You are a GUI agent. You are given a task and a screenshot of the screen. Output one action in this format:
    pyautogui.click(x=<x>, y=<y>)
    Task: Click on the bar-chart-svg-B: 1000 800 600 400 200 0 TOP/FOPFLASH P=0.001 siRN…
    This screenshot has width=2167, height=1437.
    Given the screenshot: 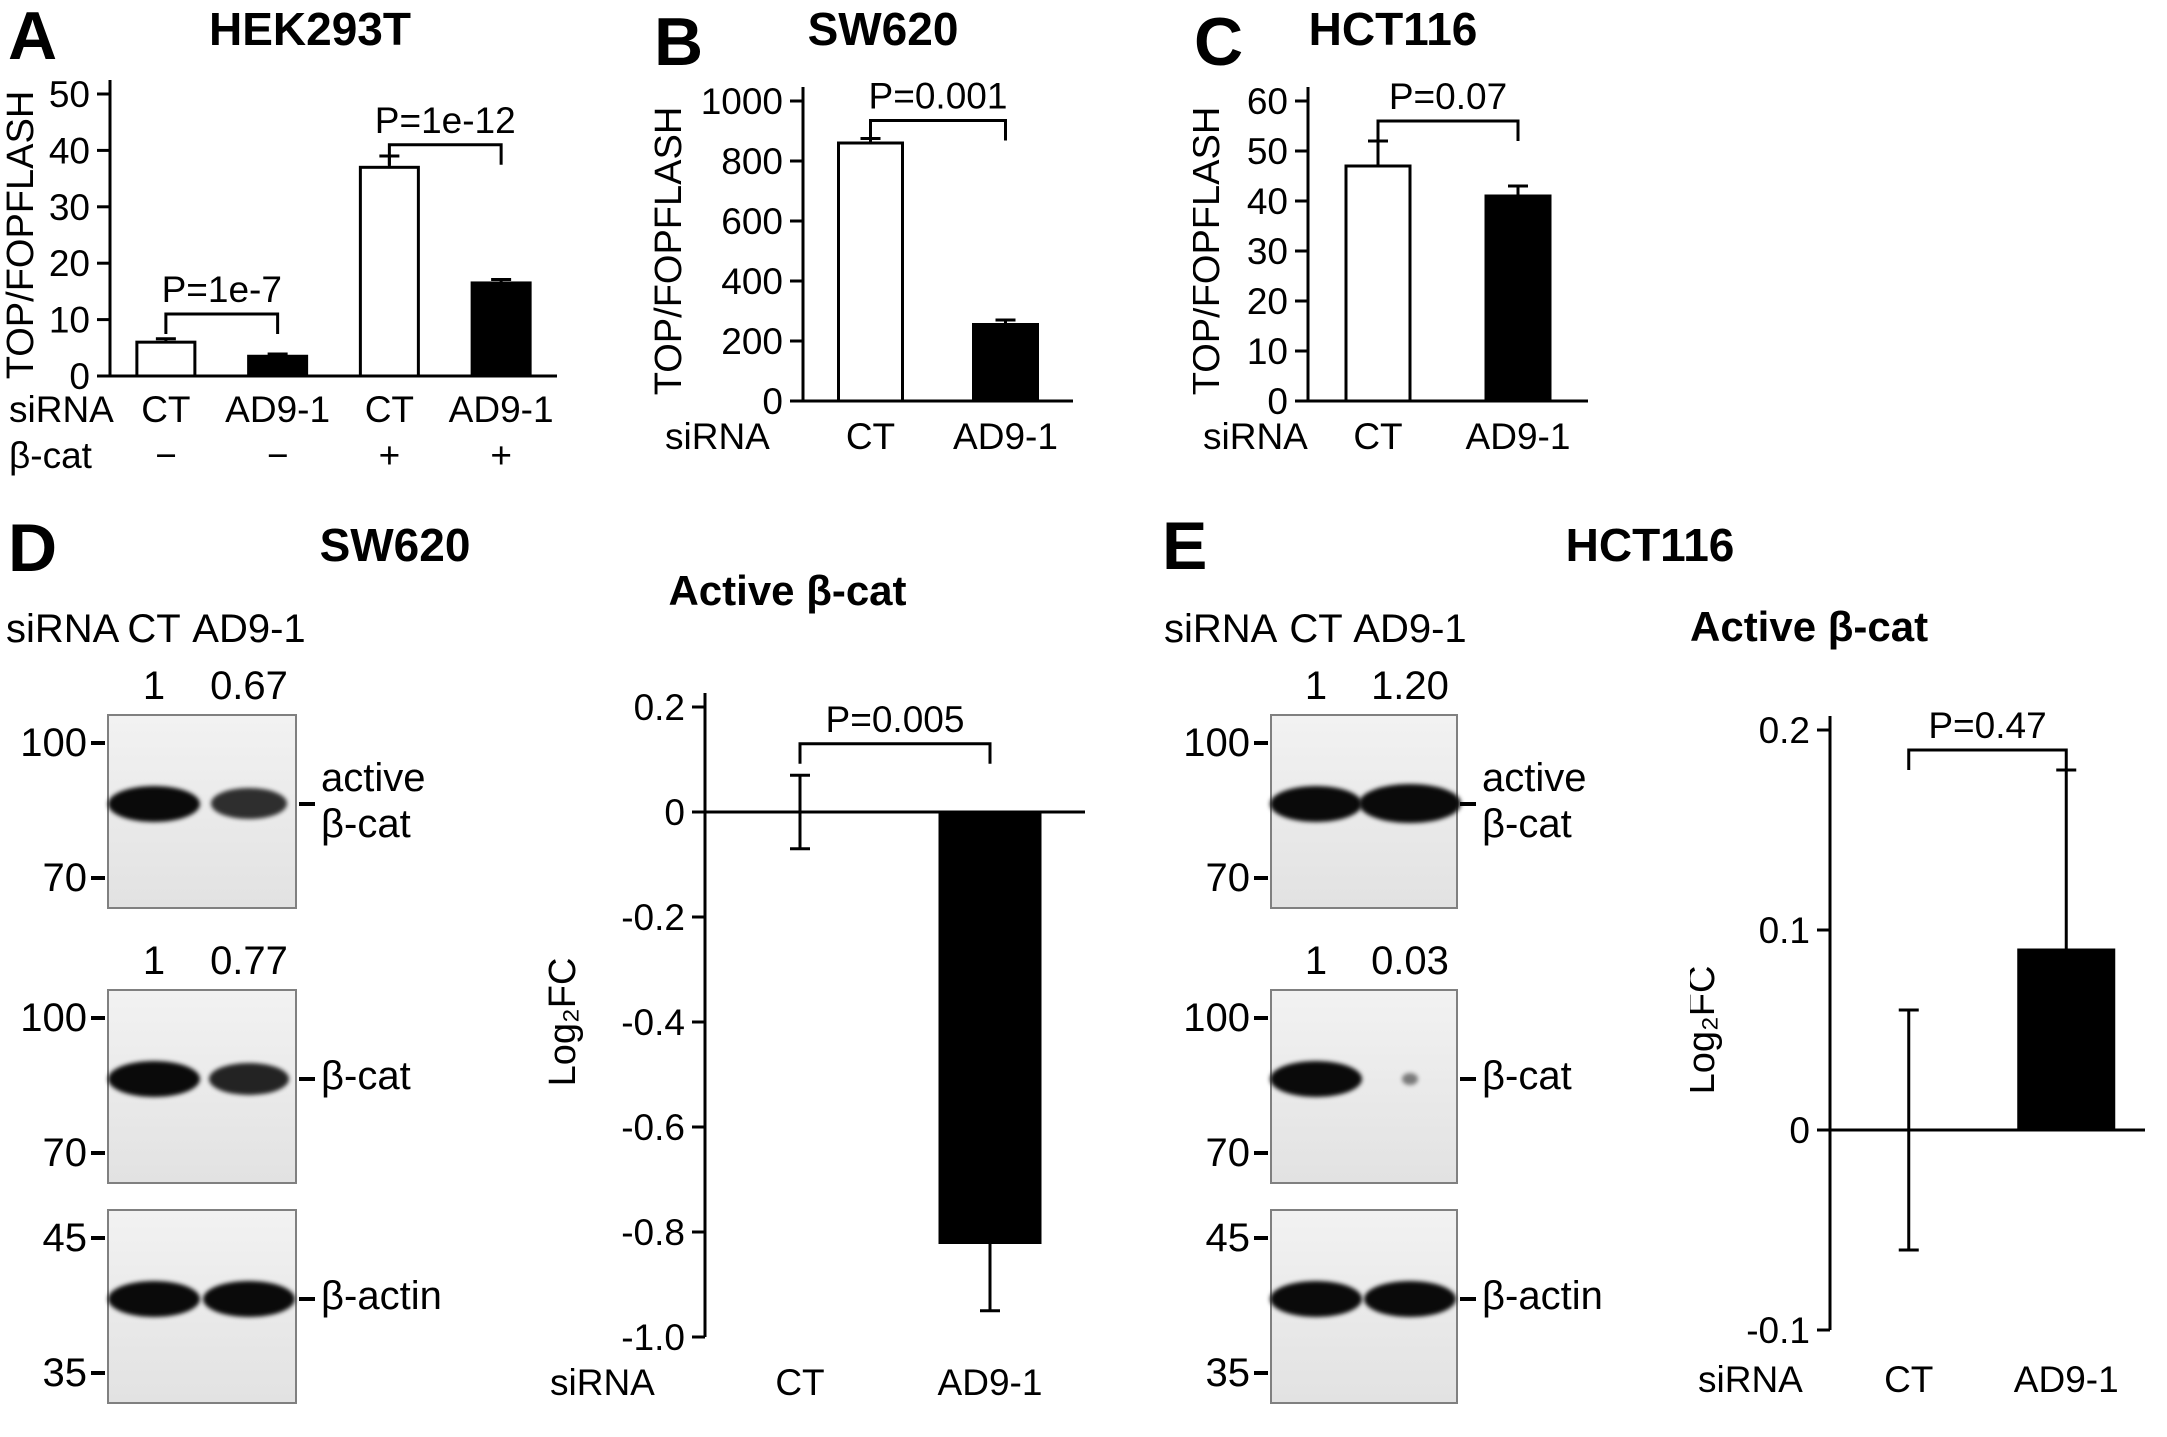 What is the action you would take?
    pyautogui.click(x=860, y=266)
    